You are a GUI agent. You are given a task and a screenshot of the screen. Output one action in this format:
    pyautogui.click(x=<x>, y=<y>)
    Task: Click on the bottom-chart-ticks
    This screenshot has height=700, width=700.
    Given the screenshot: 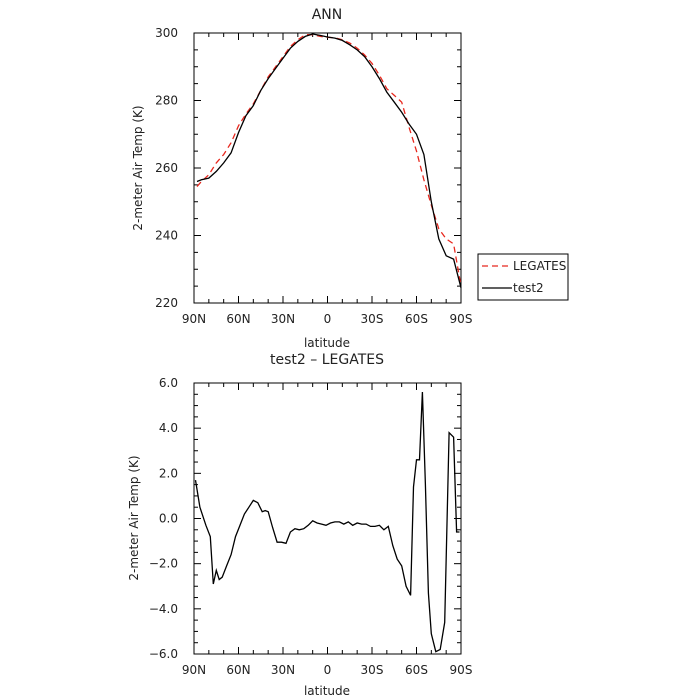 What is the action you would take?
    pyautogui.click(x=327, y=518)
    